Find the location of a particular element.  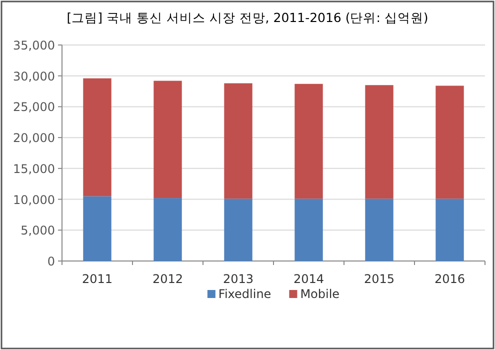

y-tick-label: 5,000 is located at coordinates (37, 231).